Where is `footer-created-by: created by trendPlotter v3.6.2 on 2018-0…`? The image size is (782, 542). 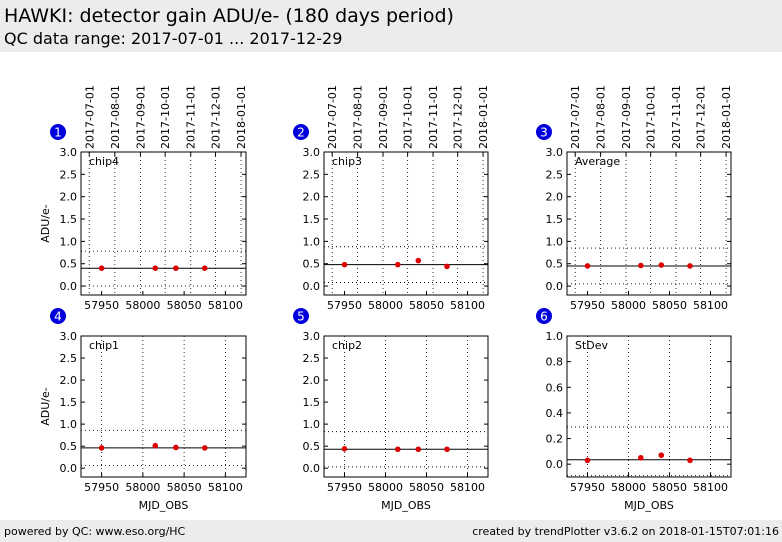 footer-created-by: created by trendPlotter v3.6.2 on 2018-0… is located at coordinates (625, 531).